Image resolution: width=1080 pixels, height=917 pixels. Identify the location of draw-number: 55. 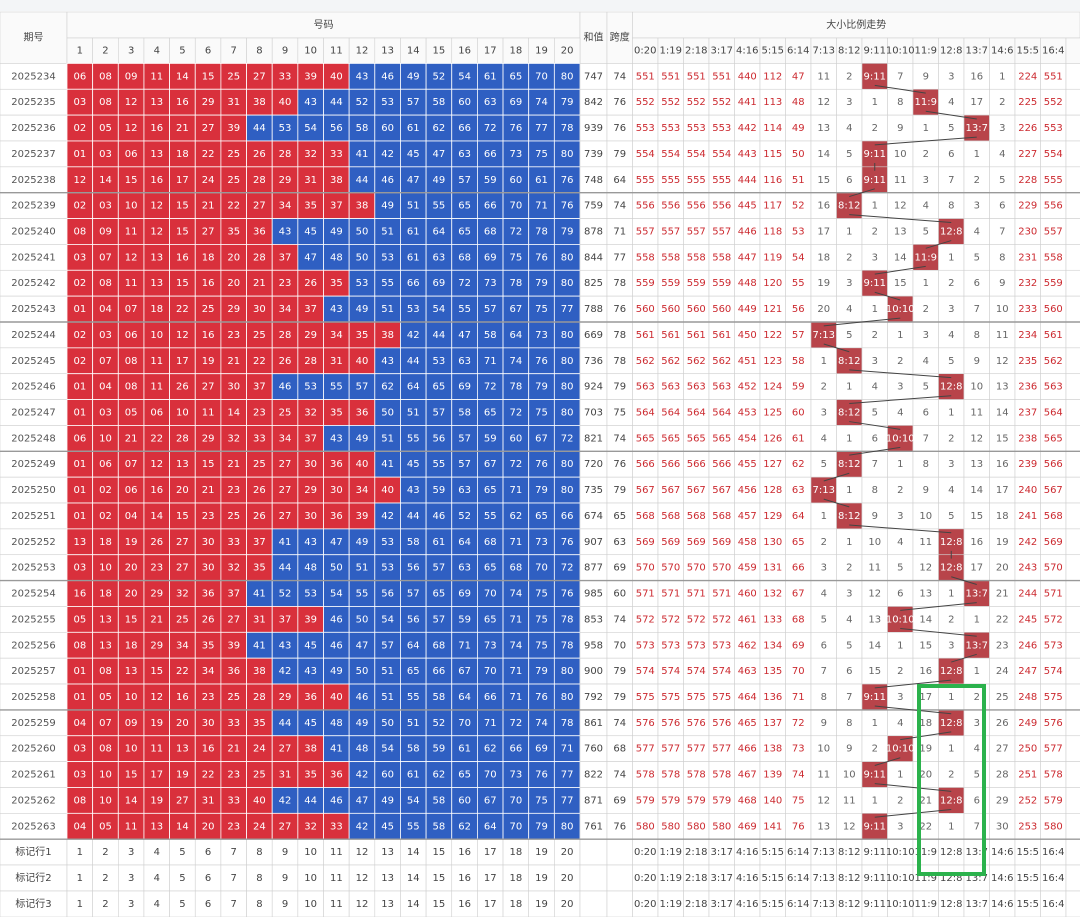
(413, 438).